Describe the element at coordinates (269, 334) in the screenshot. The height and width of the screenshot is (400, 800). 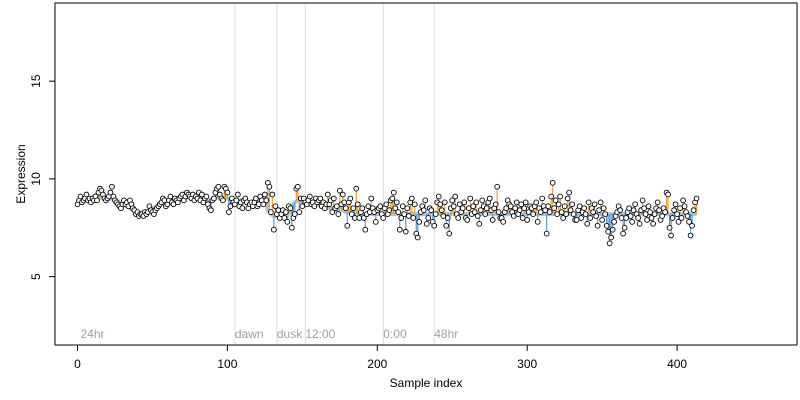
I see `annotation-labels: 24hr dawn dusk 12:00 0:00 48hr` at that location.